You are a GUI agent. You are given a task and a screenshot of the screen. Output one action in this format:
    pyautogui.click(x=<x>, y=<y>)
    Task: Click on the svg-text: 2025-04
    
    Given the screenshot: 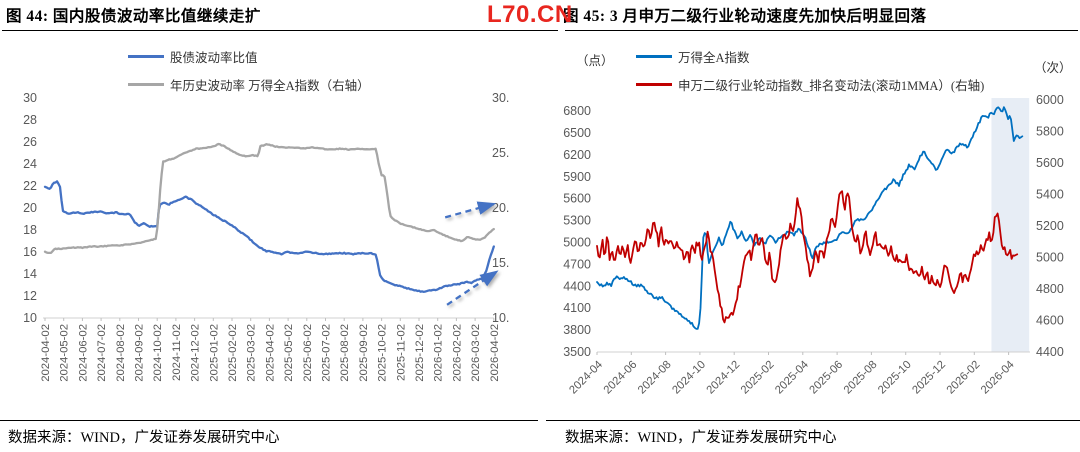 What is the action you would take?
    pyautogui.click(x=792, y=378)
    